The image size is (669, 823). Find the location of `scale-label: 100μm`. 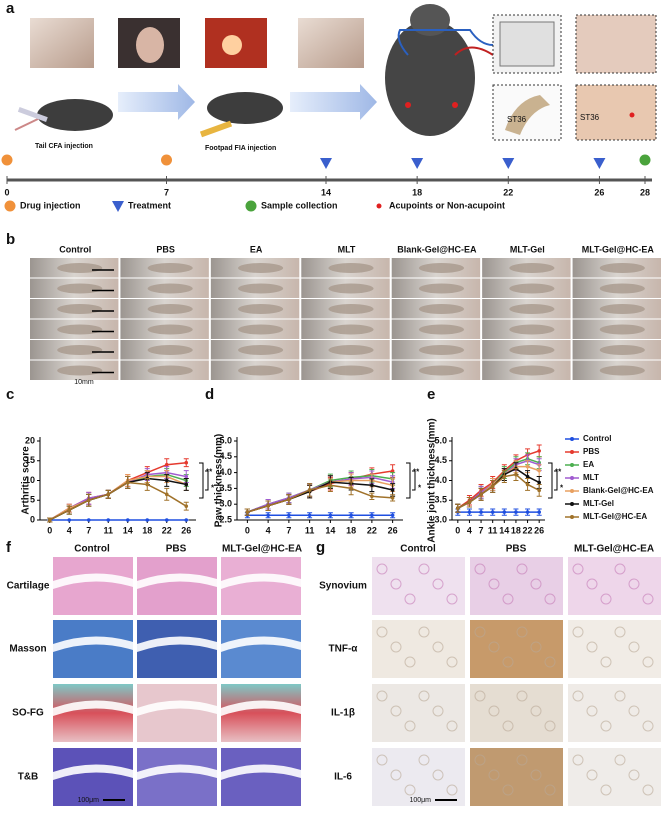

scale-label: 100μm is located at coordinates (88, 800).